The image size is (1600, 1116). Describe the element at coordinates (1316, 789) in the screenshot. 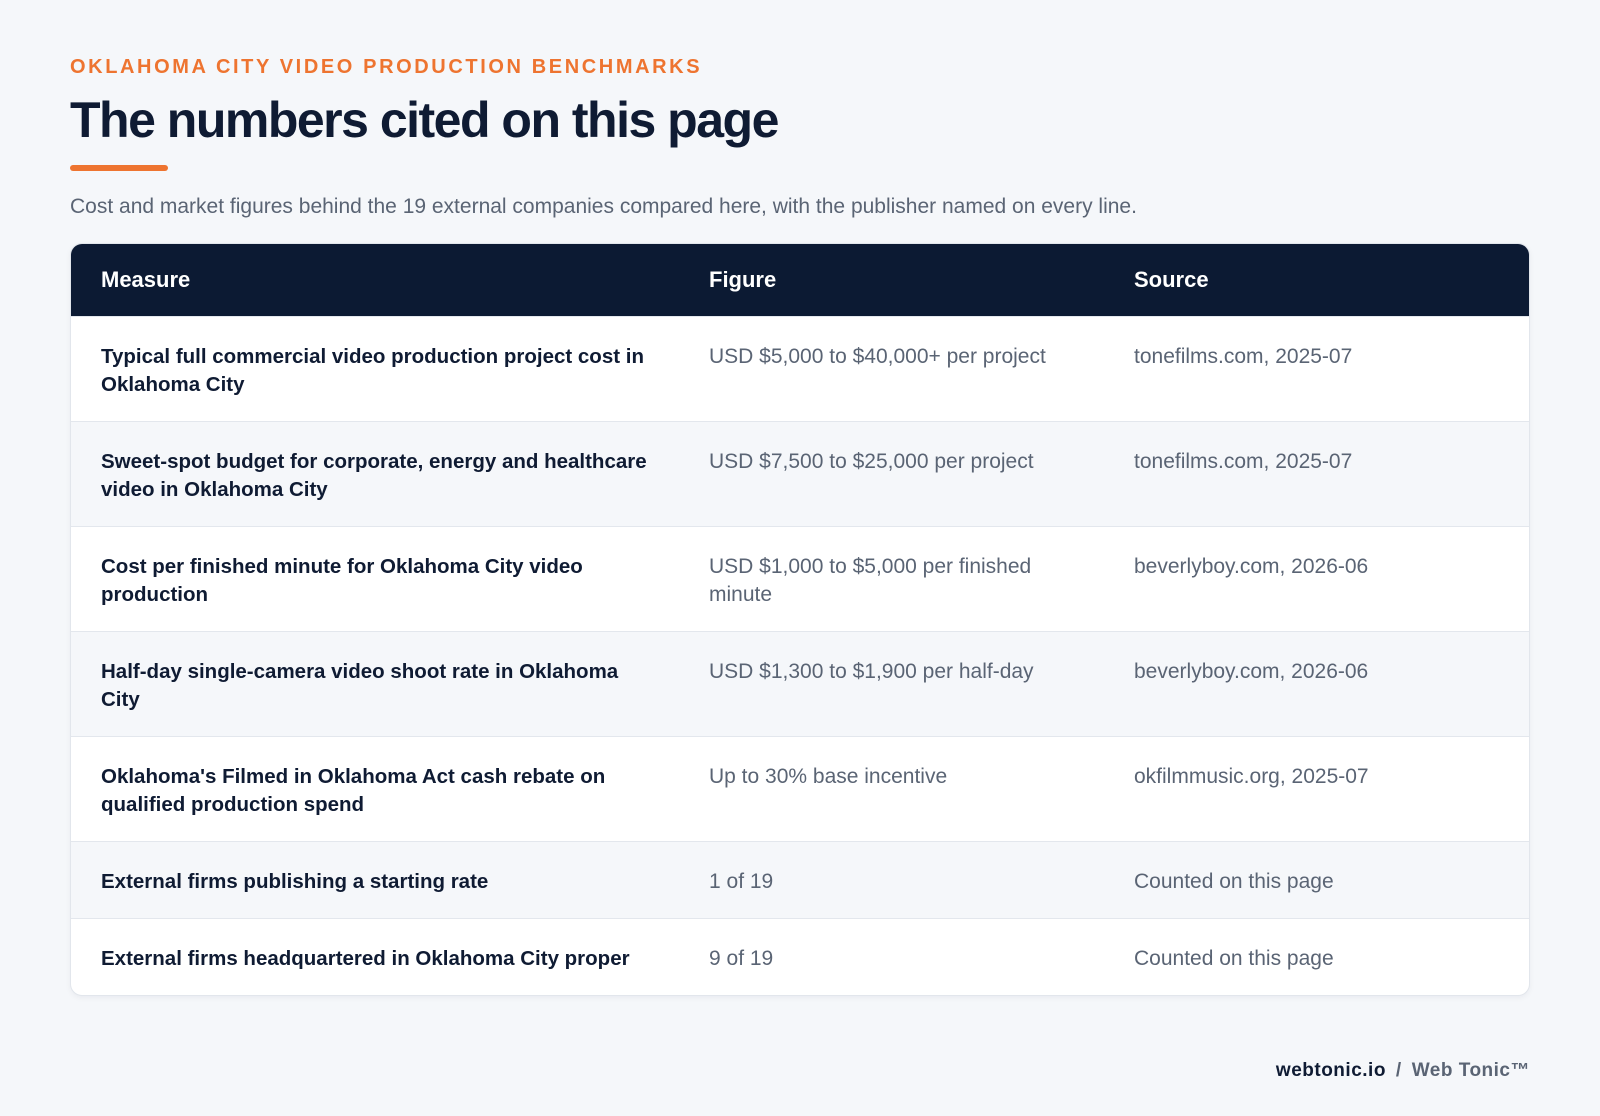

I see `source: okfilmmusic.org, 2025-07` at that location.